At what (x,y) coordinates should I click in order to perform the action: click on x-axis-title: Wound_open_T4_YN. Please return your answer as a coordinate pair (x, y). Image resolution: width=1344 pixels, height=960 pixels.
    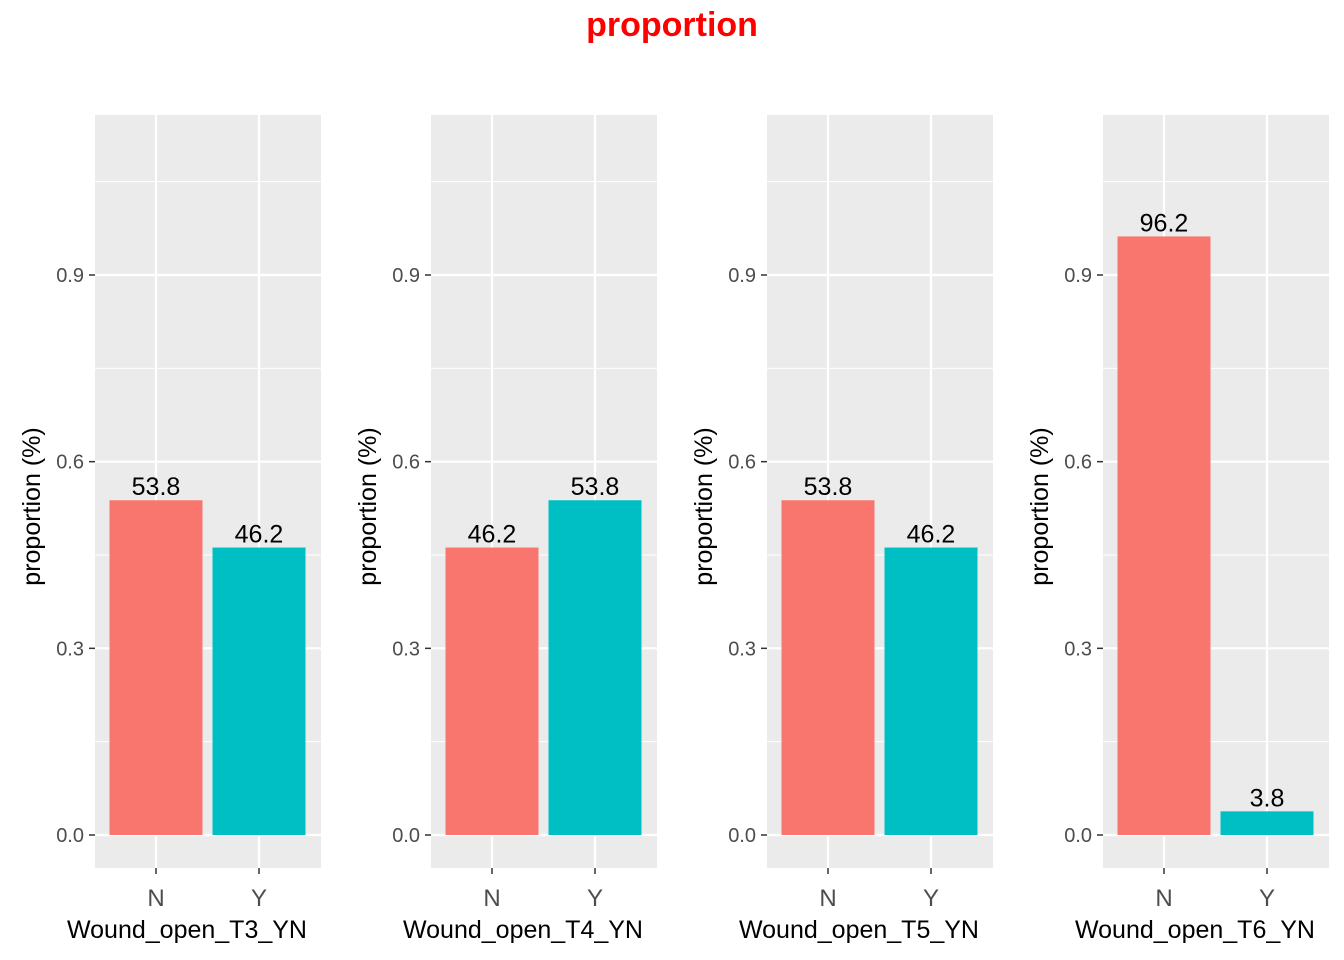
    Looking at the image, I should click on (523, 930).